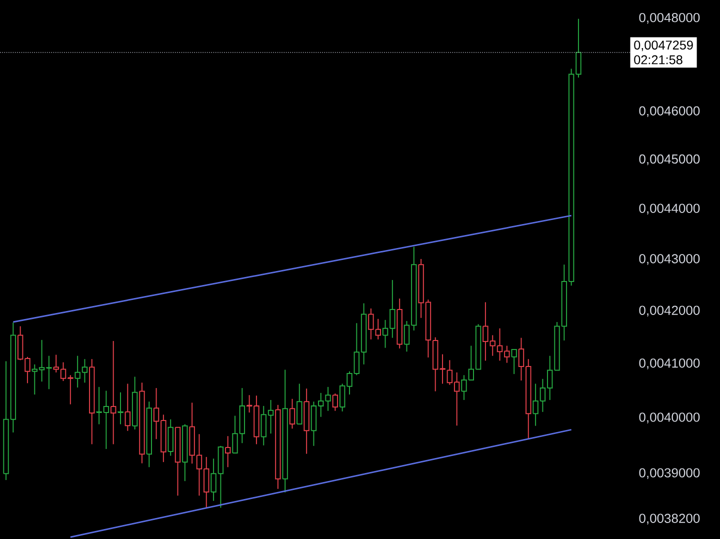 This screenshot has height=539, width=720. Describe the element at coordinates (669, 311) in the screenshot. I see `y-tick-label: 0,0042000` at that location.